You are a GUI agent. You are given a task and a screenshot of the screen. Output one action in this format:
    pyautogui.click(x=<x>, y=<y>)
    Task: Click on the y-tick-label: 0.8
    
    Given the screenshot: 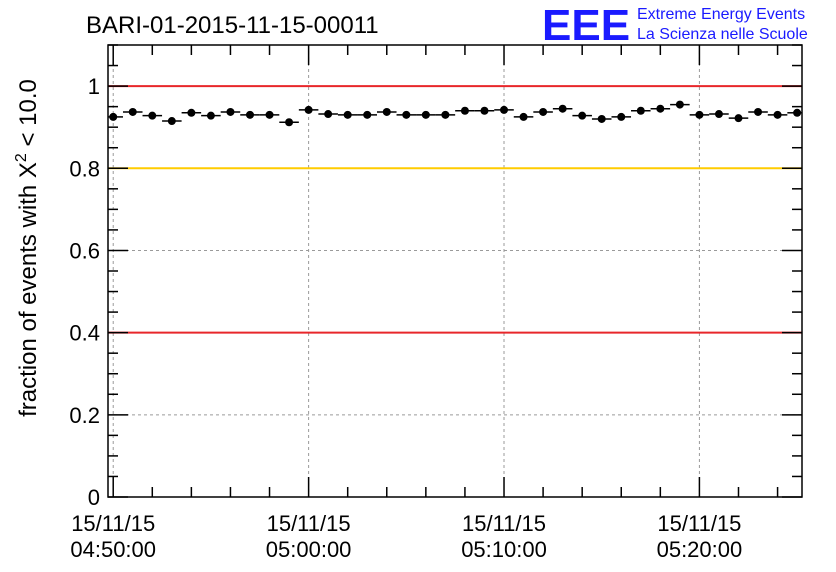 What is the action you would take?
    pyautogui.click(x=84, y=168)
    